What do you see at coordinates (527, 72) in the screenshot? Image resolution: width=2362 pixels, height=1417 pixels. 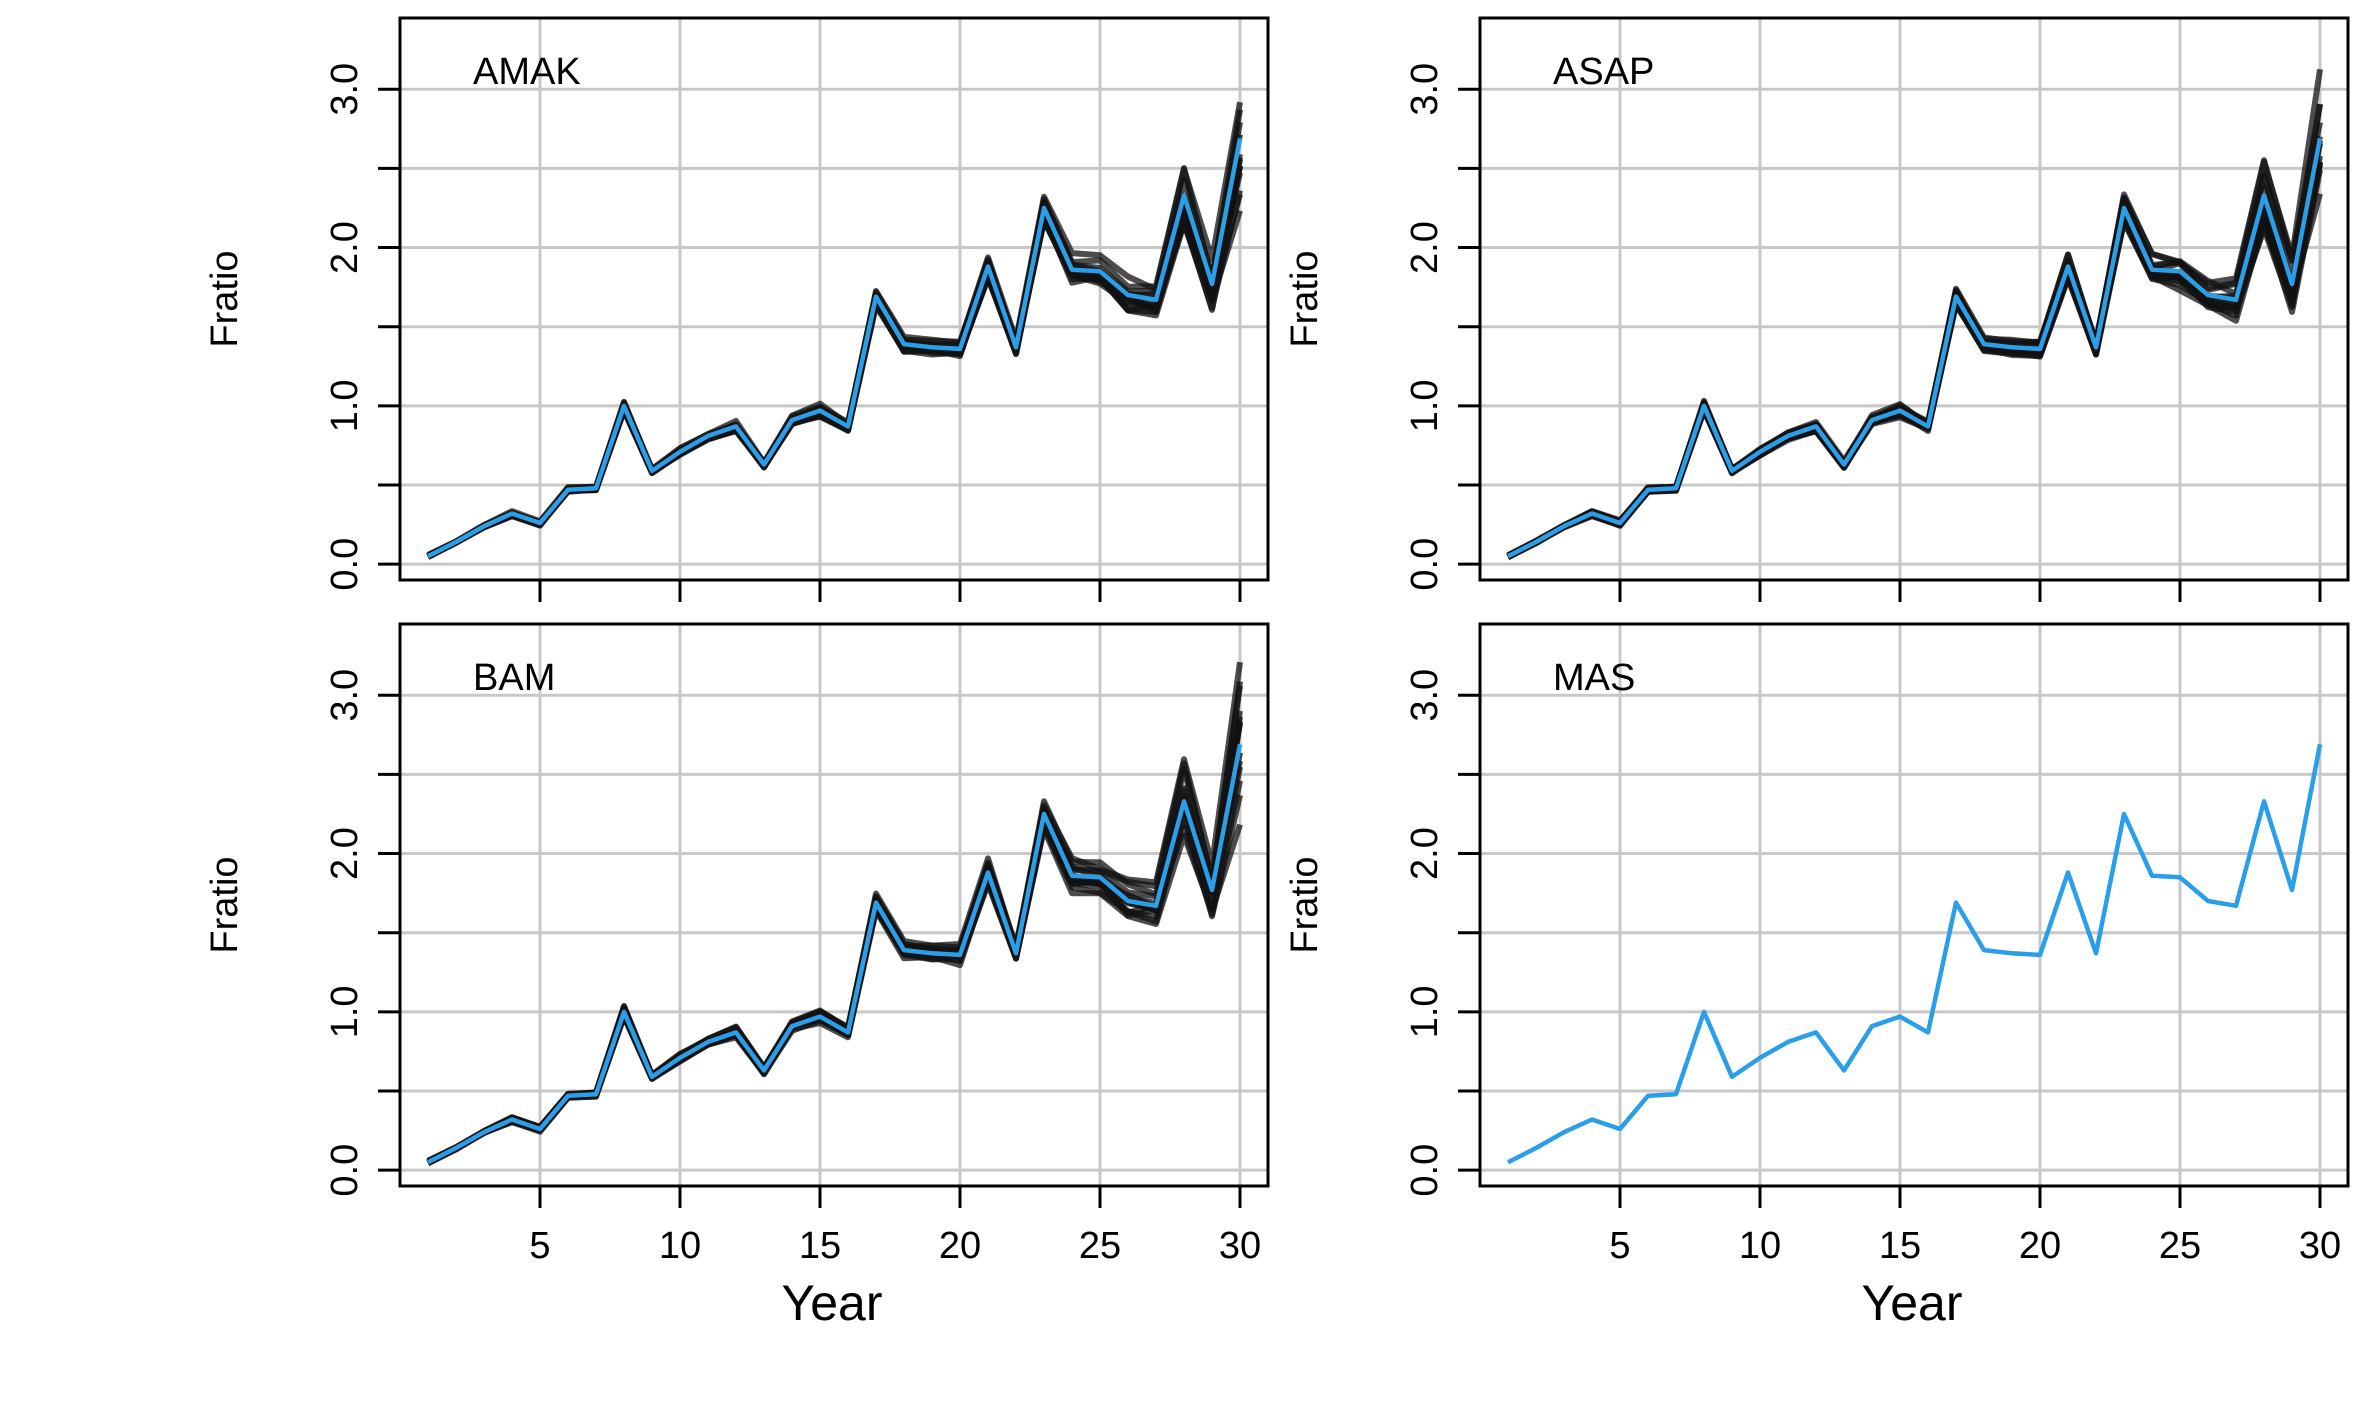 I see `panel-title: AMAK` at bounding box center [527, 72].